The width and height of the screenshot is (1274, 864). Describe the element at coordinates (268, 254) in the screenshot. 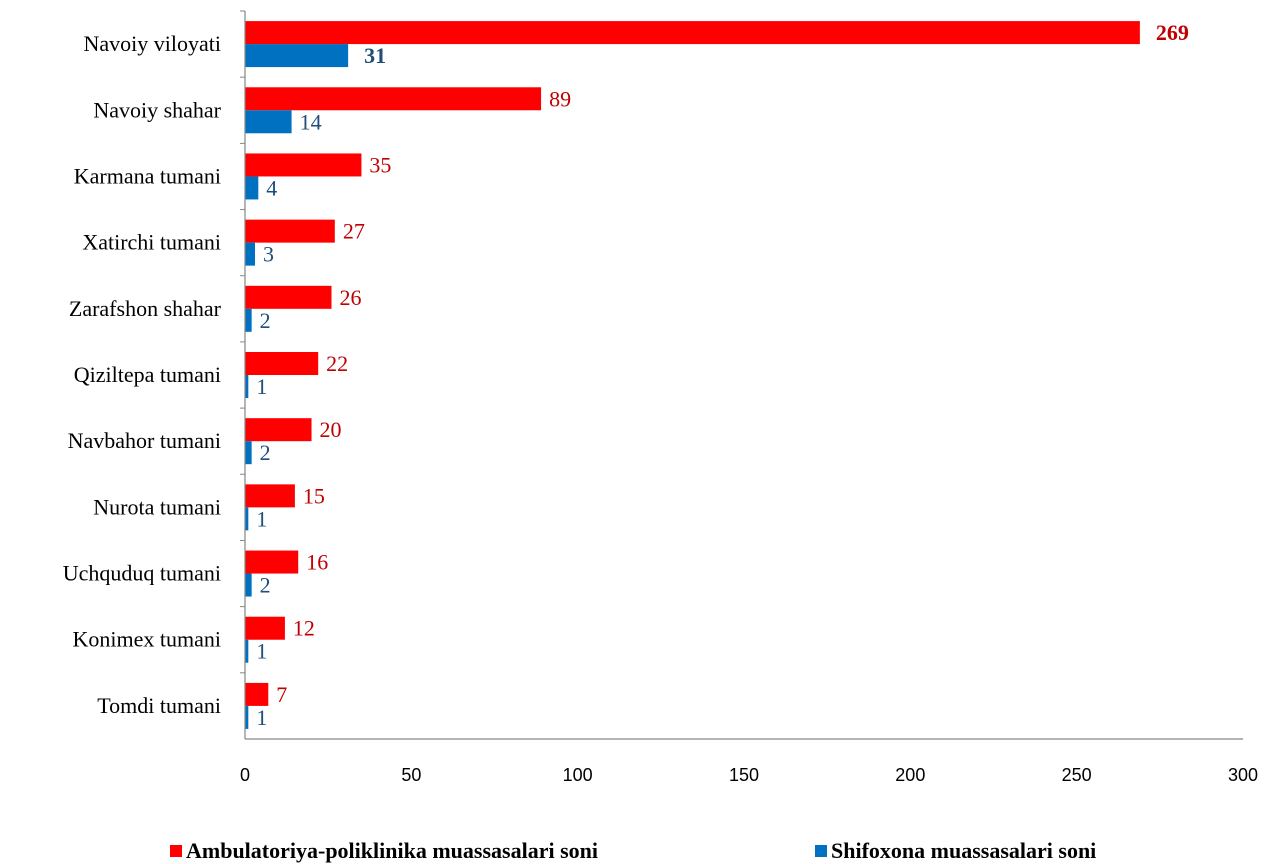

I see `value-label-shifoxona-xatirchi-tumani: 3` at that location.